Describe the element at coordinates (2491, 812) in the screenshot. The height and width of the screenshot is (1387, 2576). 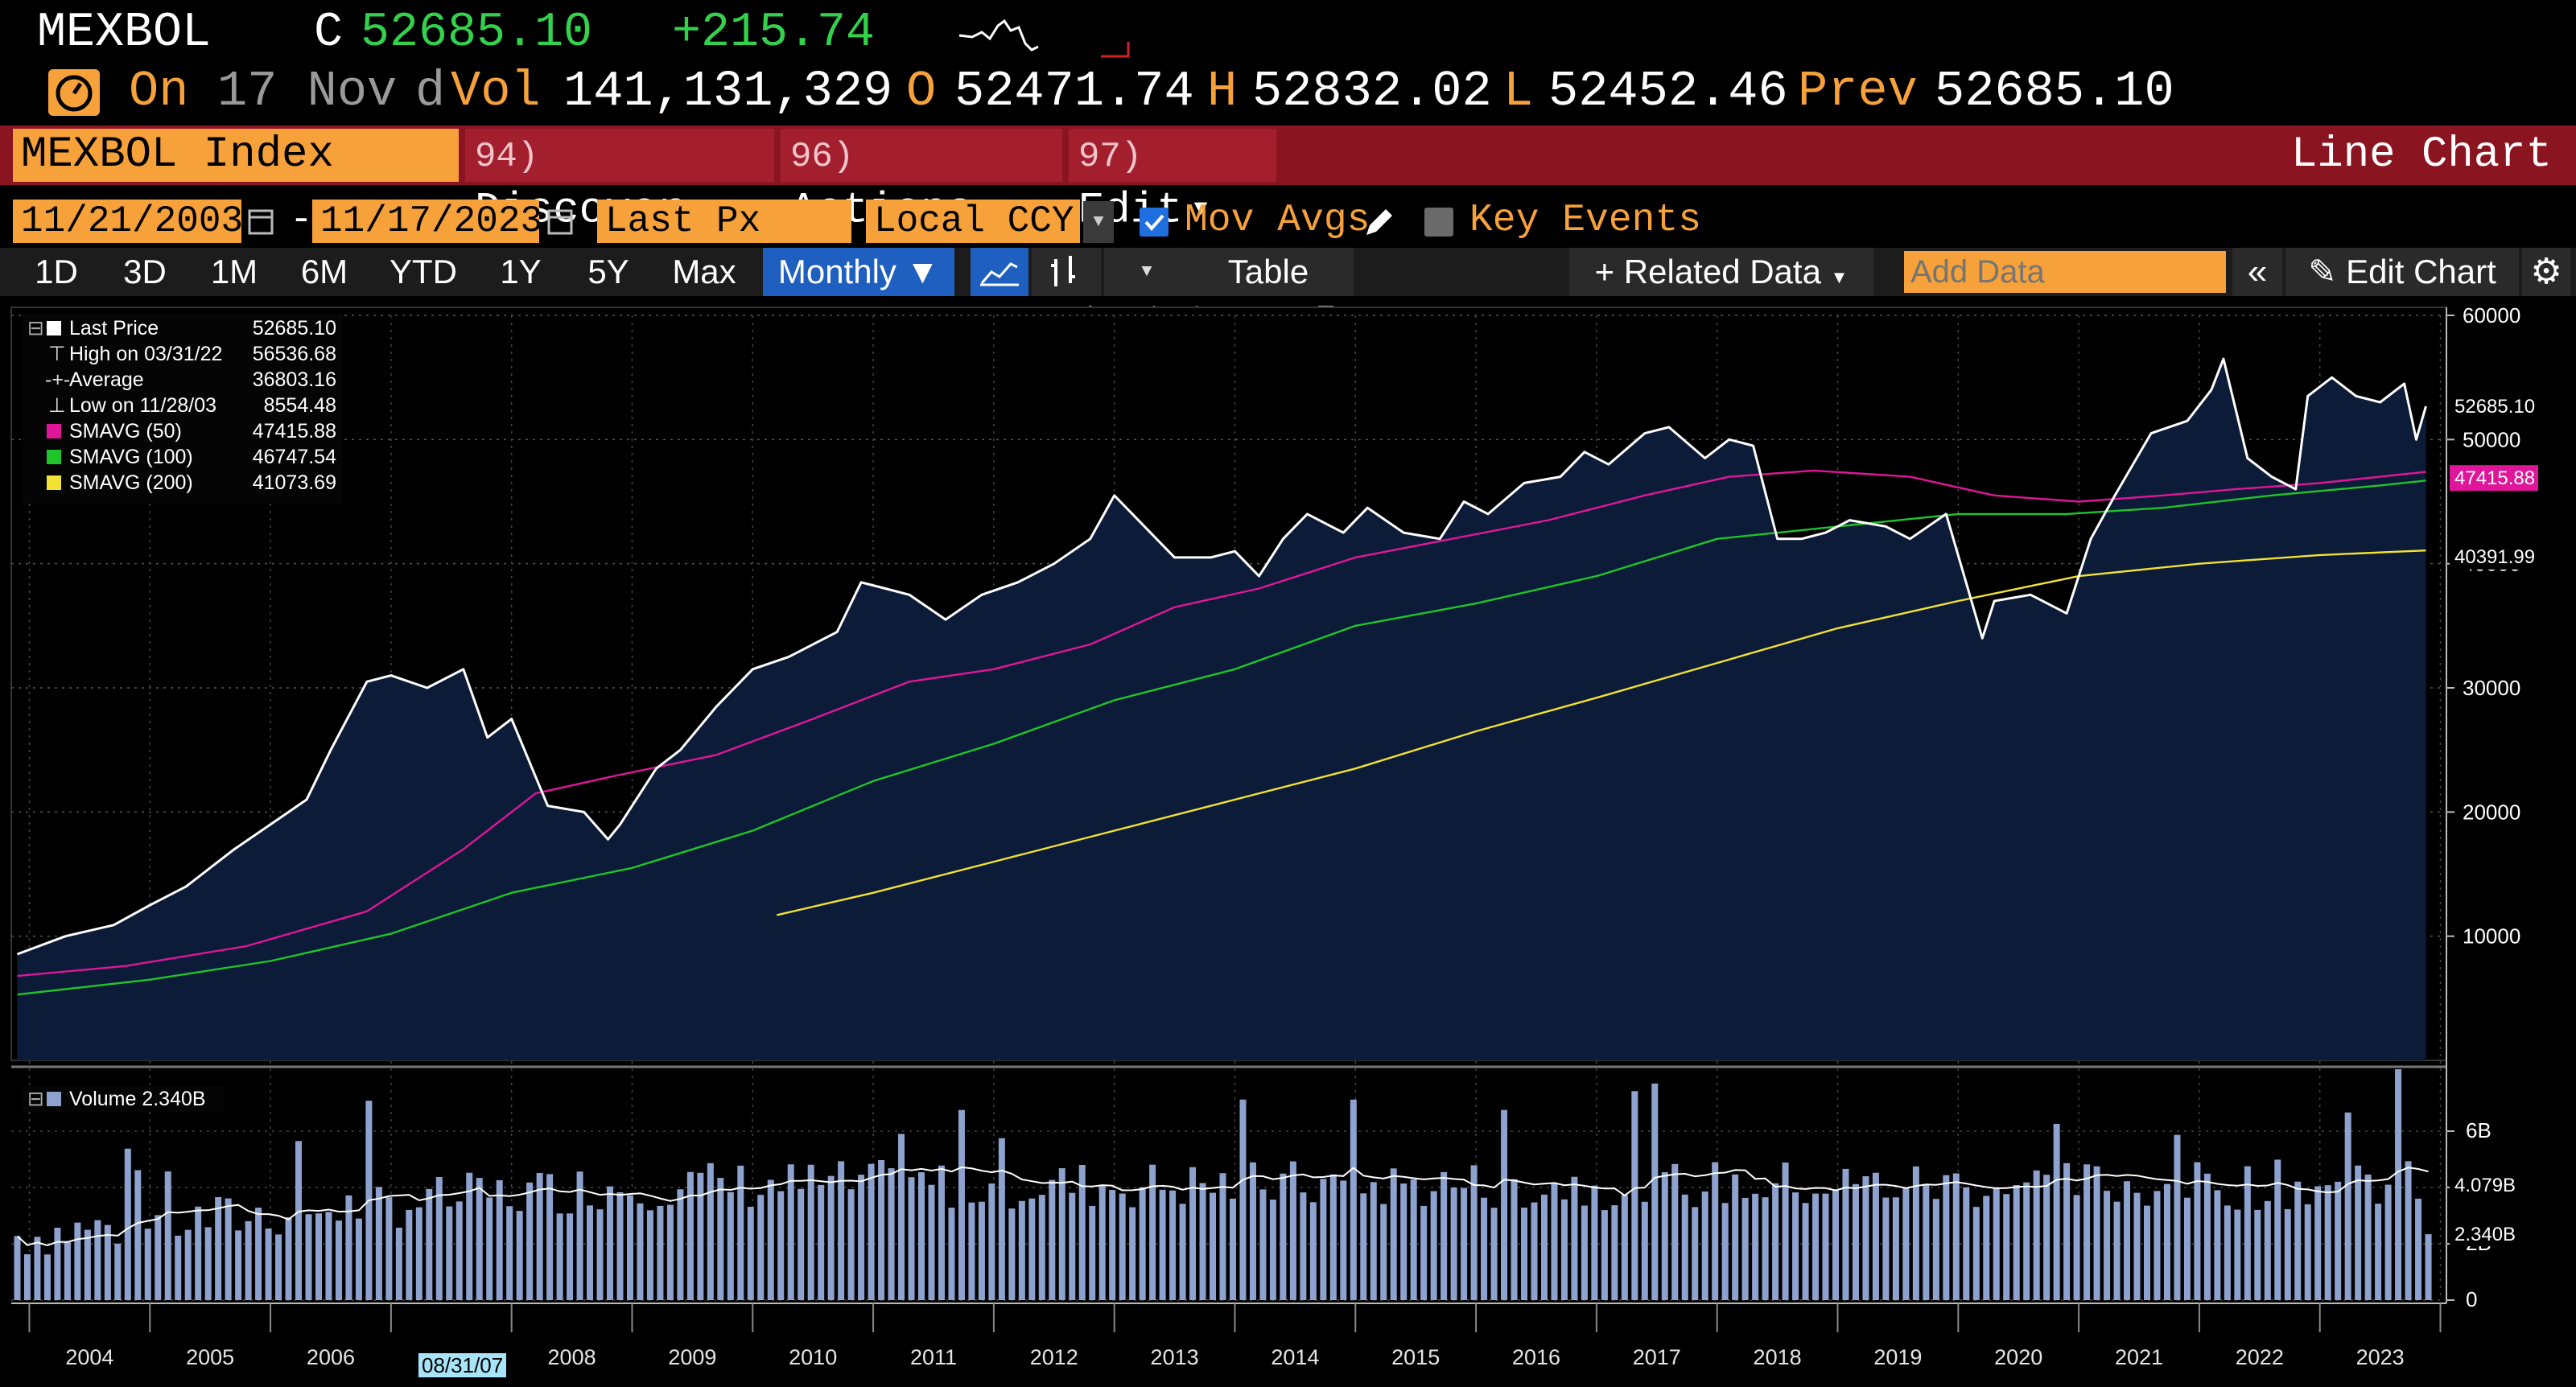
I see `y-tick-label: 20000` at that location.